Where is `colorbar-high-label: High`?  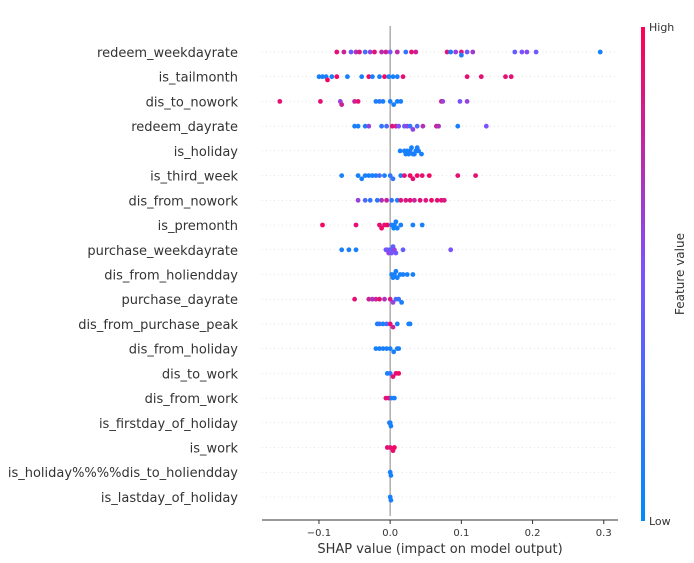
colorbar-high-label: High is located at coordinates (661, 27).